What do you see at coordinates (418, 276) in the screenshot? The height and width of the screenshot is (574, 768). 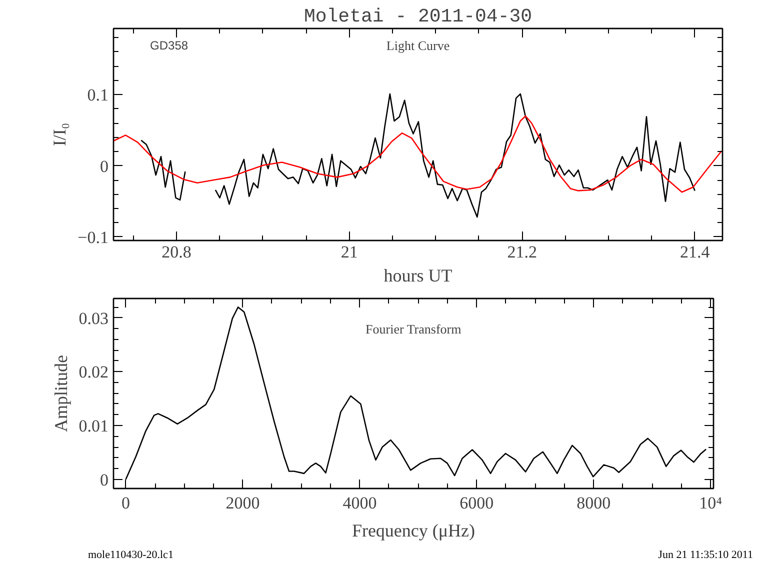 I see `x-axis-title: hours UT` at bounding box center [418, 276].